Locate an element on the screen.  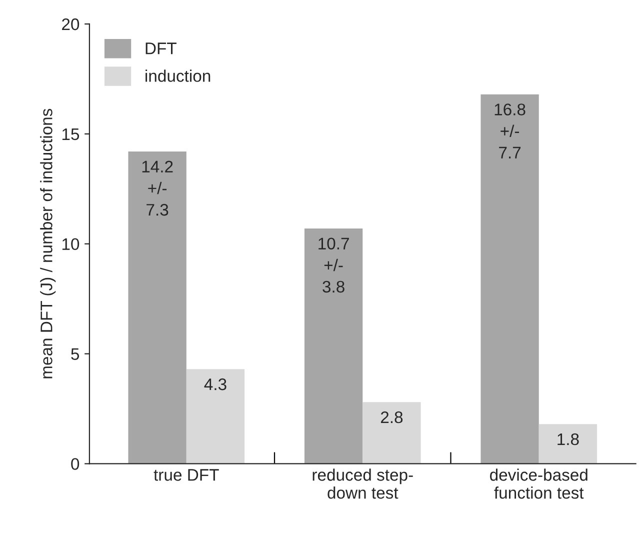
data-label: 1.8 is located at coordinates (568, 439).